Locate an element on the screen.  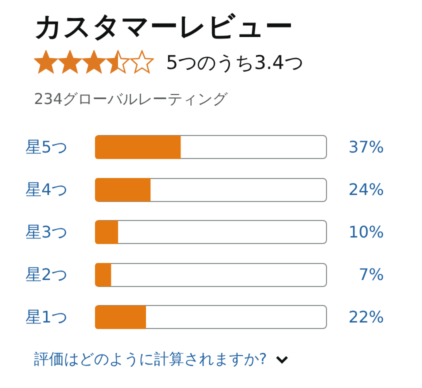
y-tick-label: 星1つ is located at coordinates (46, 316).